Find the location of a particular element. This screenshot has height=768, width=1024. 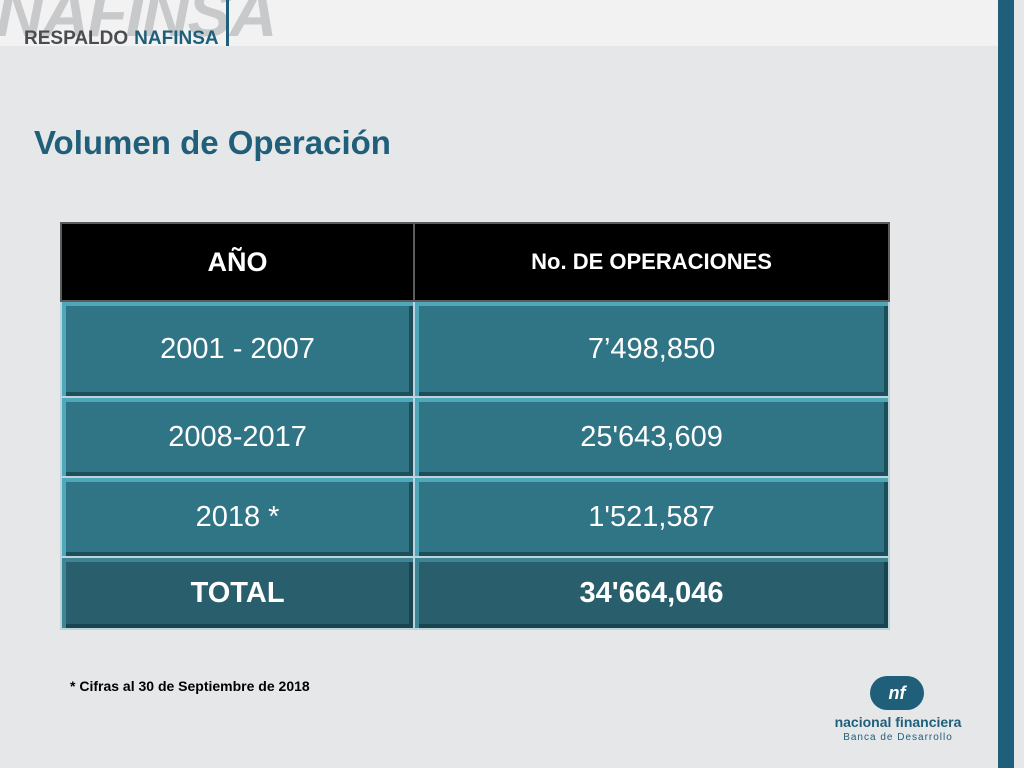

operations-cell: 7’498,850 is located at coordinates (651, 349).